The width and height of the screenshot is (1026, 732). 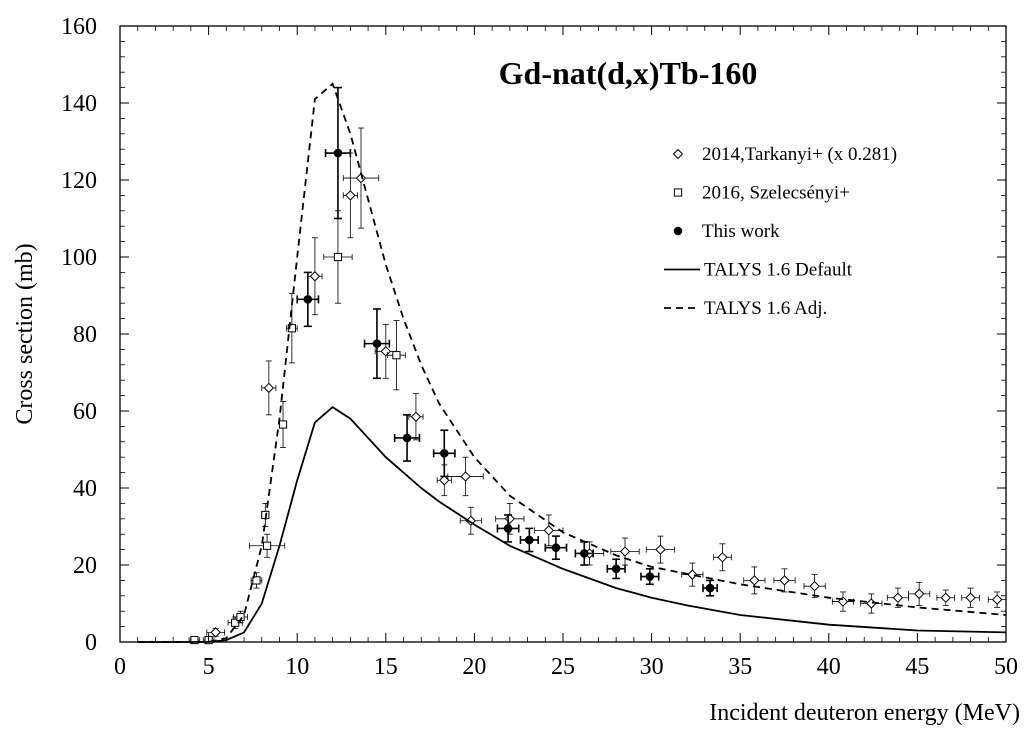 I want to click on legend-item: This work, so click(x=726, y=231).